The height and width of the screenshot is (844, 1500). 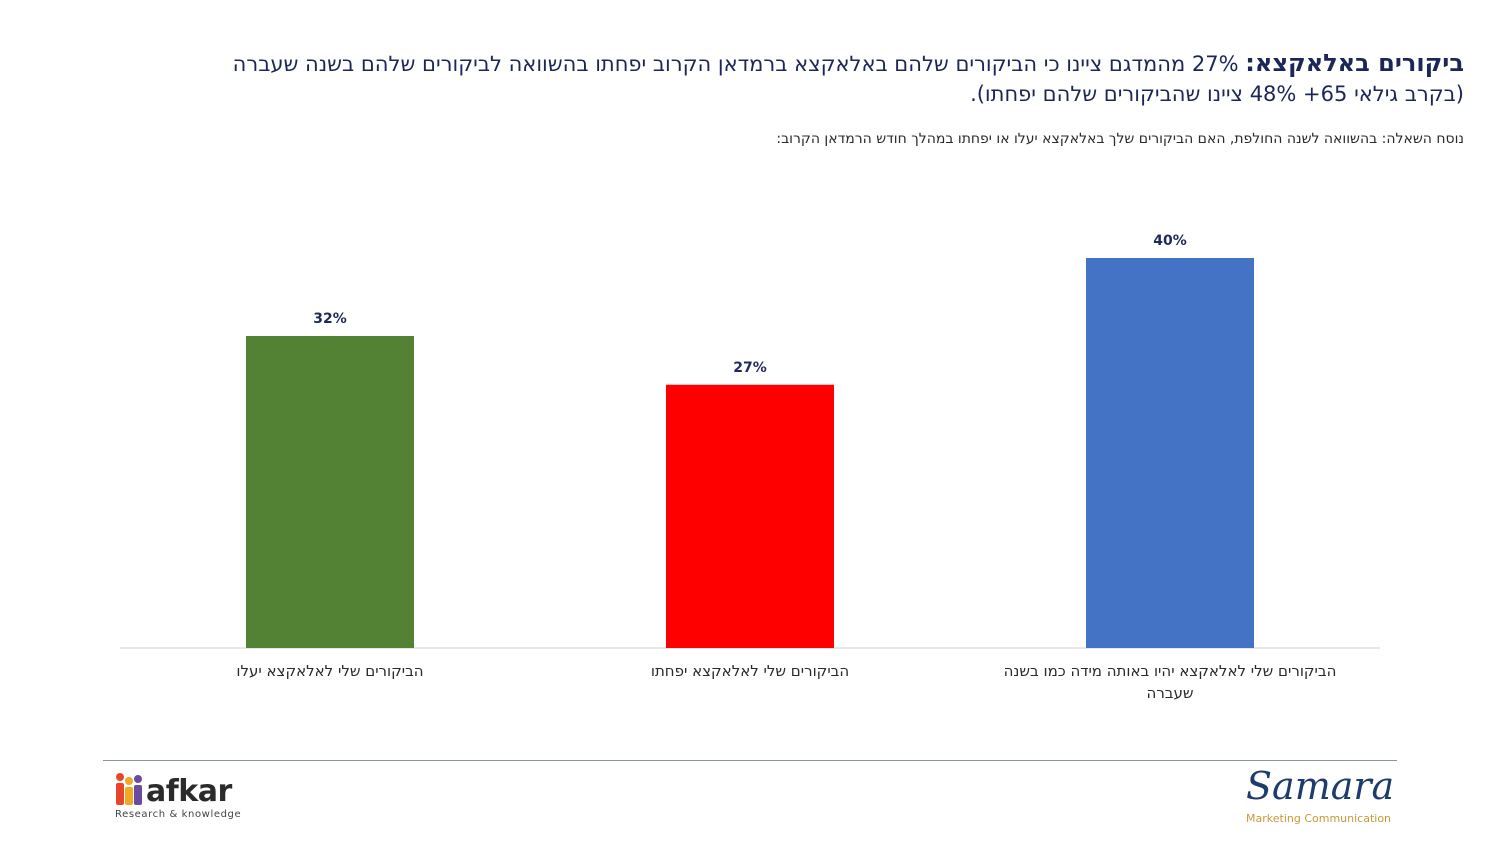 I want to click on afkar-logo: afkar Research & knowledge, so click(x=189, y=798).